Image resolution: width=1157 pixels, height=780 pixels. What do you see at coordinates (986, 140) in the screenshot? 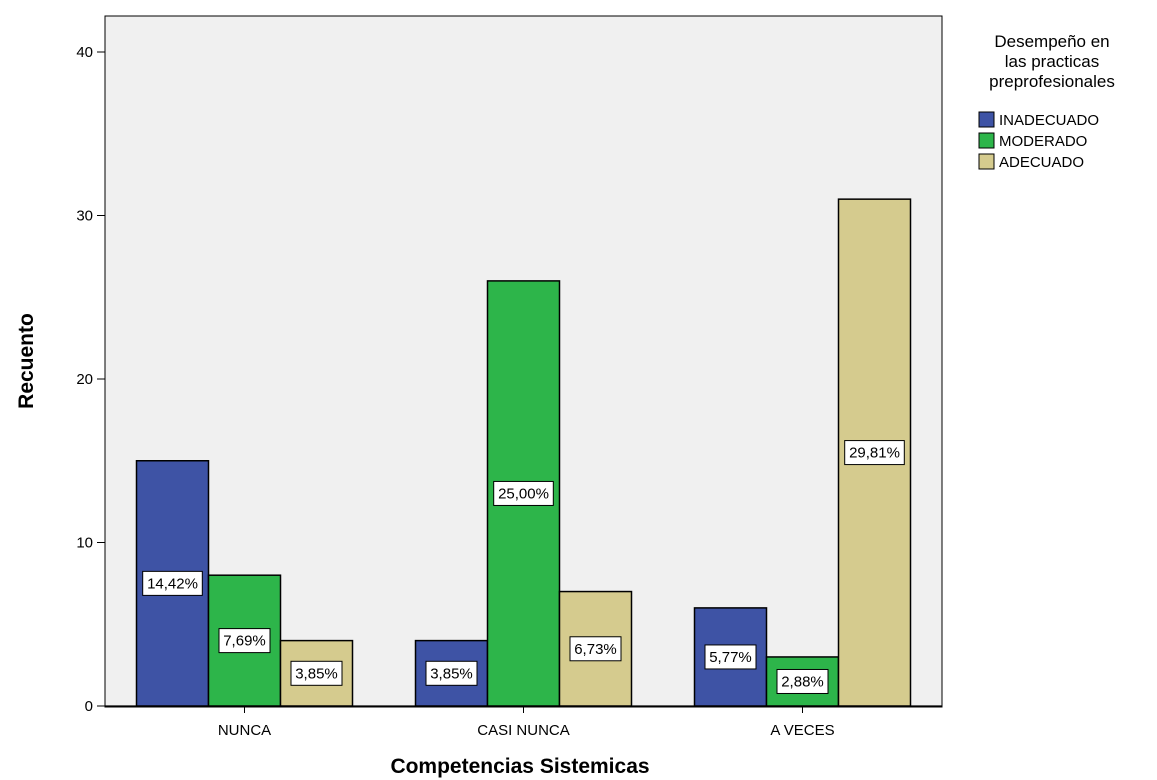
I see `legend-swatch-moderado` at bounding box center [986, 140].